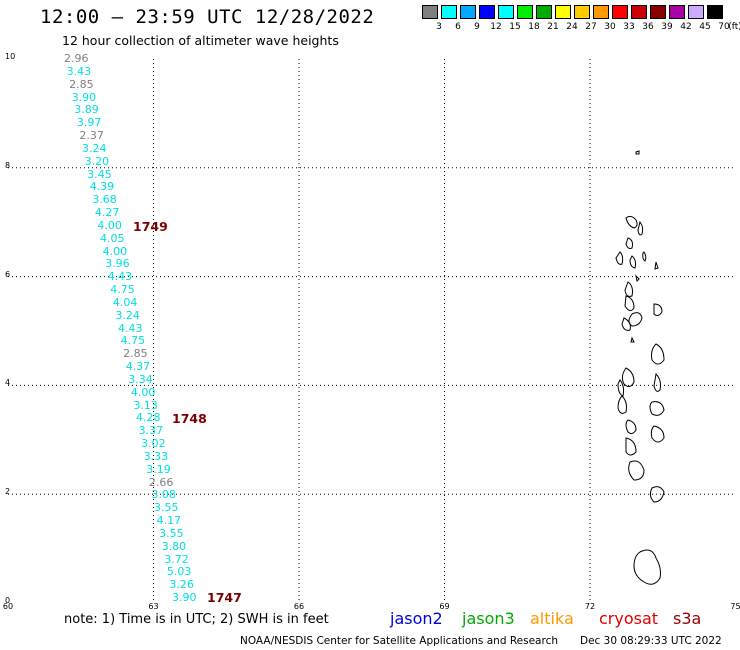  I want to click on latitude-tick-label: 2, so click(8, 492).